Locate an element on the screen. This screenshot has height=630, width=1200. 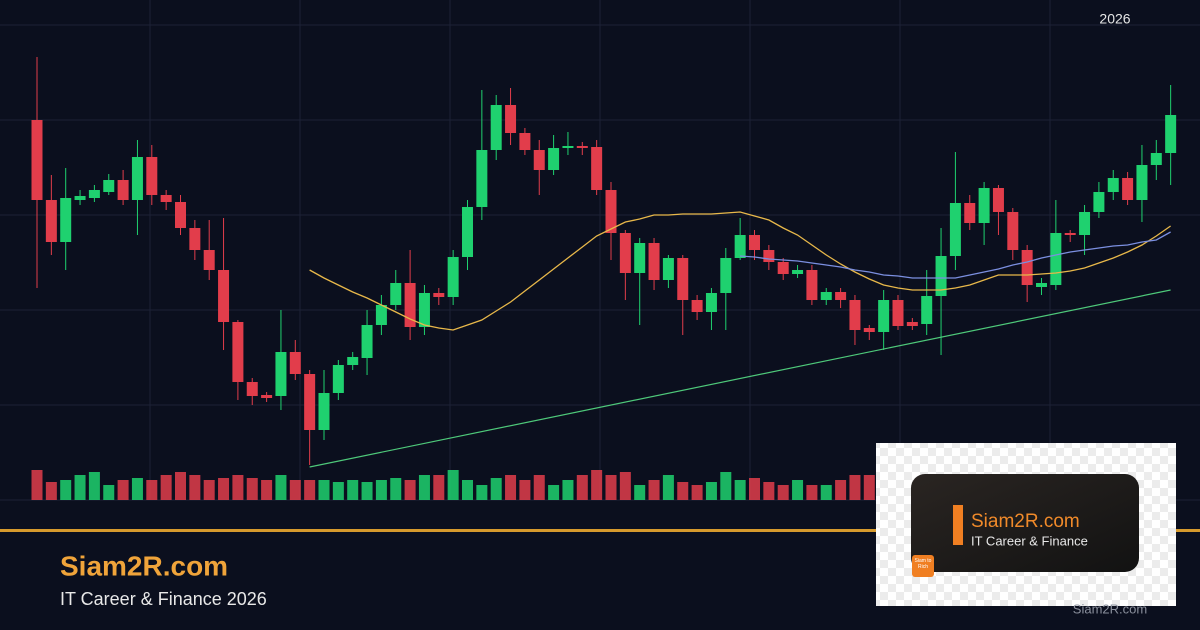
watermark: Siam2R.com is located at coordinates (1110, 608).